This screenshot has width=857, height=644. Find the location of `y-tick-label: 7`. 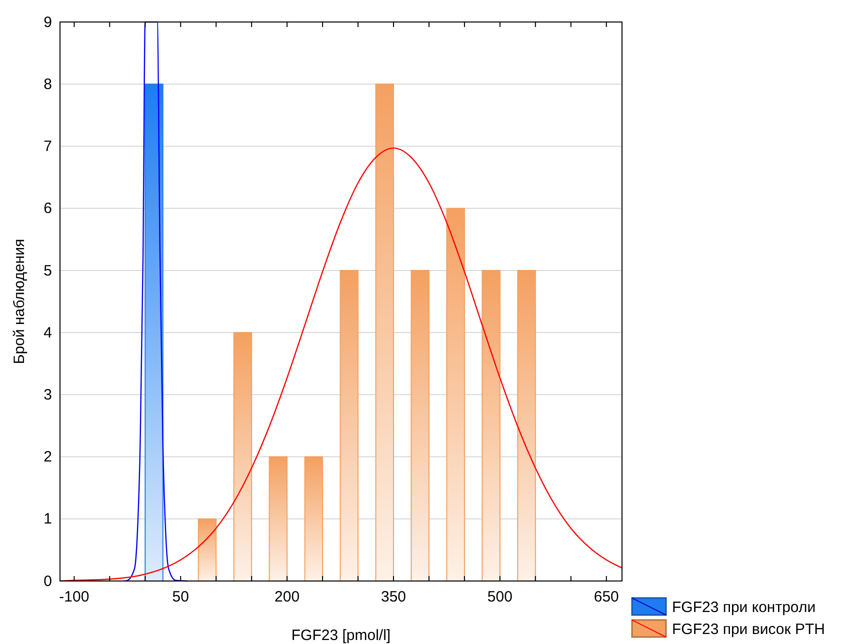

y-tick-label: 7 is located at coordinates (48, 147).